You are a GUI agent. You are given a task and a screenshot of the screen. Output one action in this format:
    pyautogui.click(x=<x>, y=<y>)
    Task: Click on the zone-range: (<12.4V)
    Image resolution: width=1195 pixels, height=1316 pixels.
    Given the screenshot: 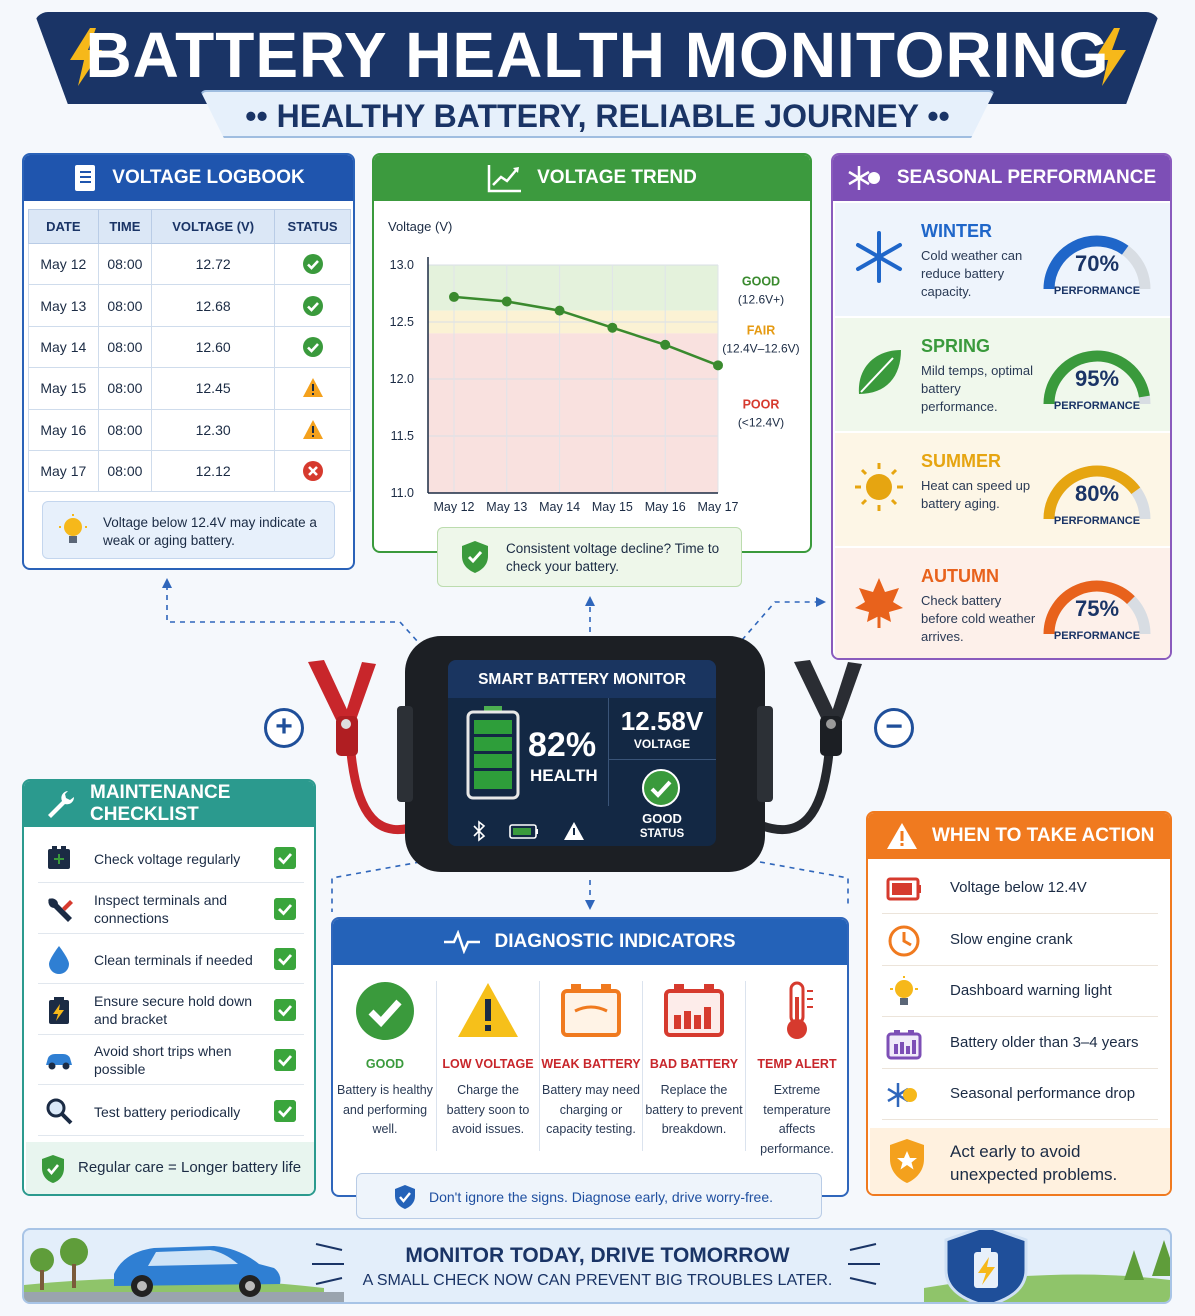 What is the action you would take?
    pyautogui.click(x=761, y=422)
    